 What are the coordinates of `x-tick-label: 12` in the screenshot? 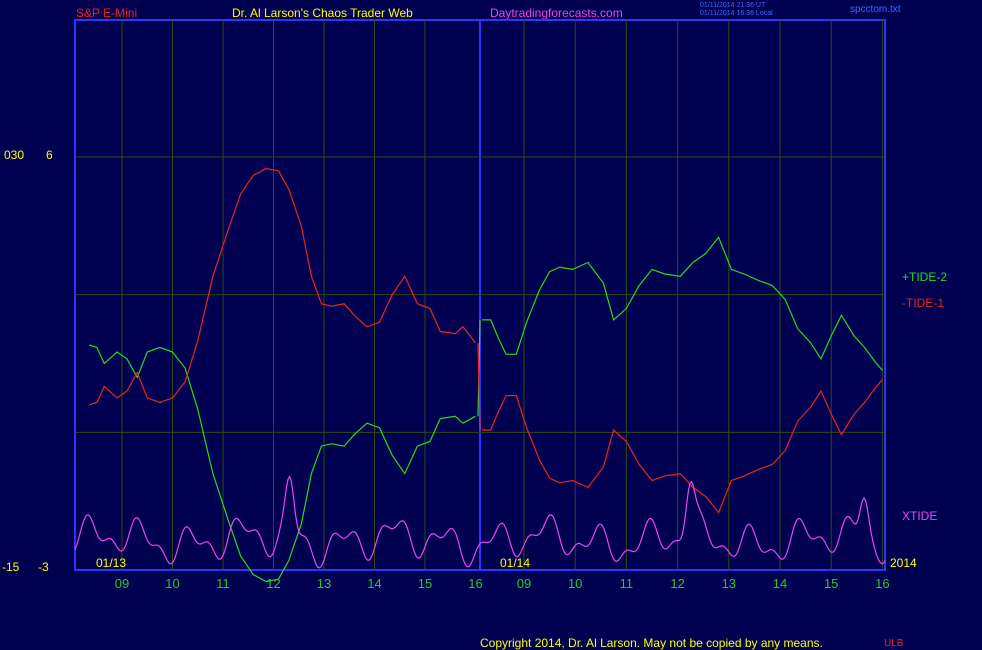 It's located at (677, 583).